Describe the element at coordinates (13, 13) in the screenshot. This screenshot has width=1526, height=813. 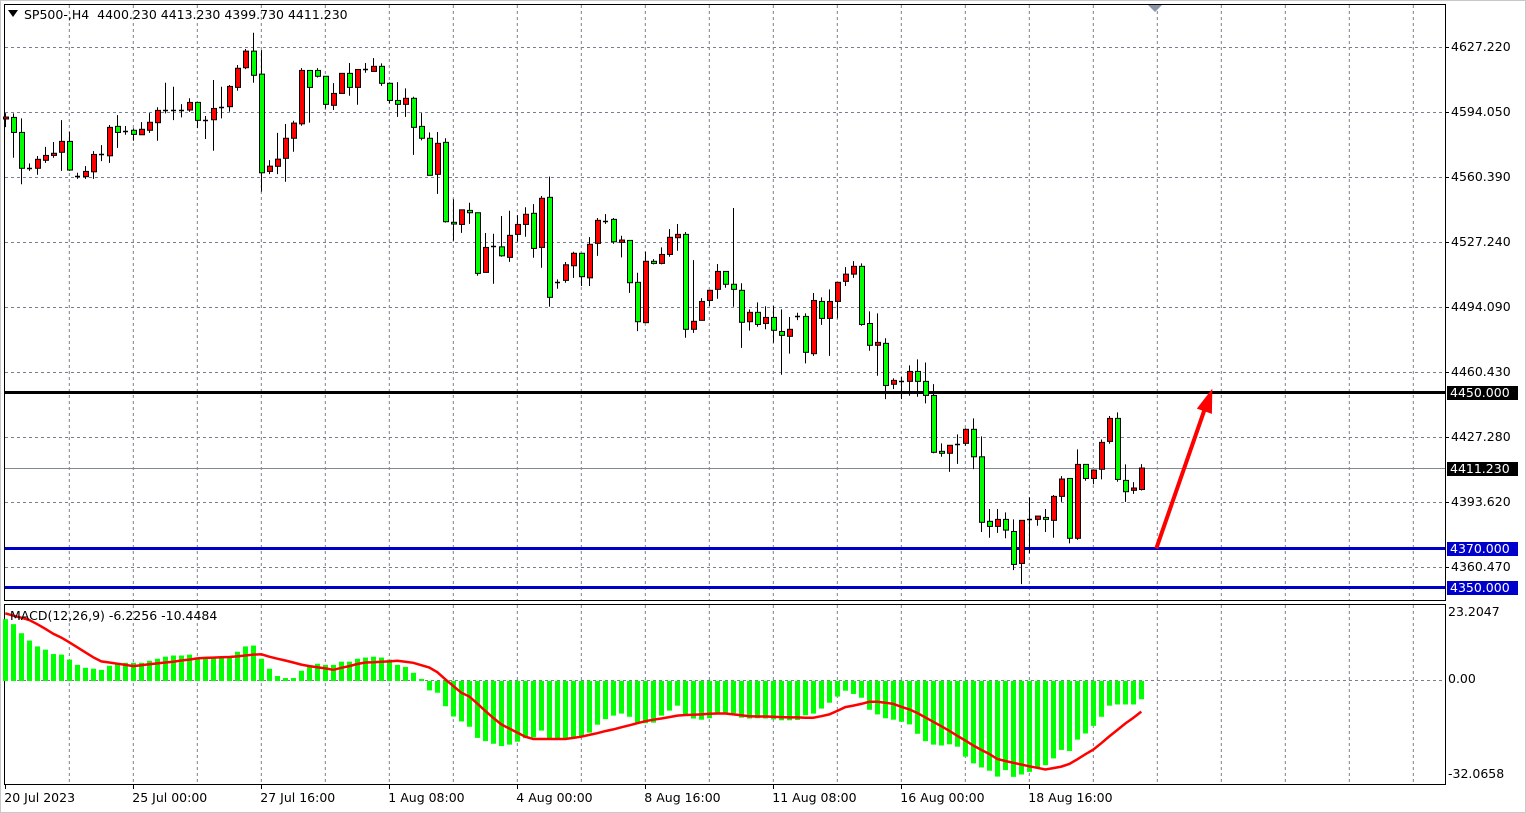
I see `triangle-down-icon` at that location.